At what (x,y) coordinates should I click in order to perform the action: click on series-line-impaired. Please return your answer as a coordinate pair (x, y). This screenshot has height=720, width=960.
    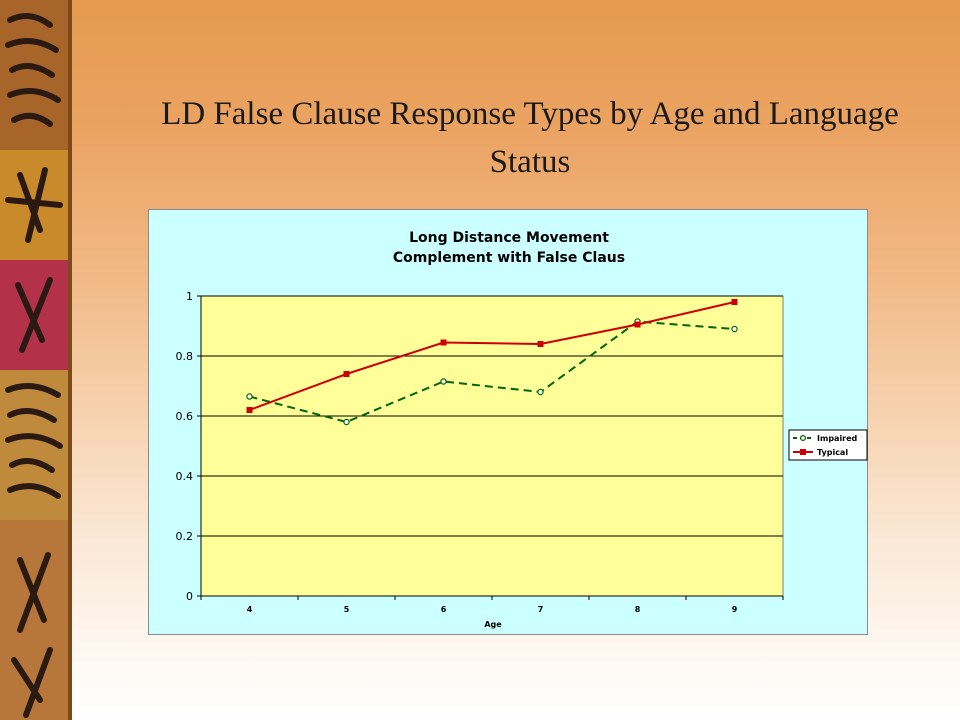
    Looking at the image, I should click on (492, 372).